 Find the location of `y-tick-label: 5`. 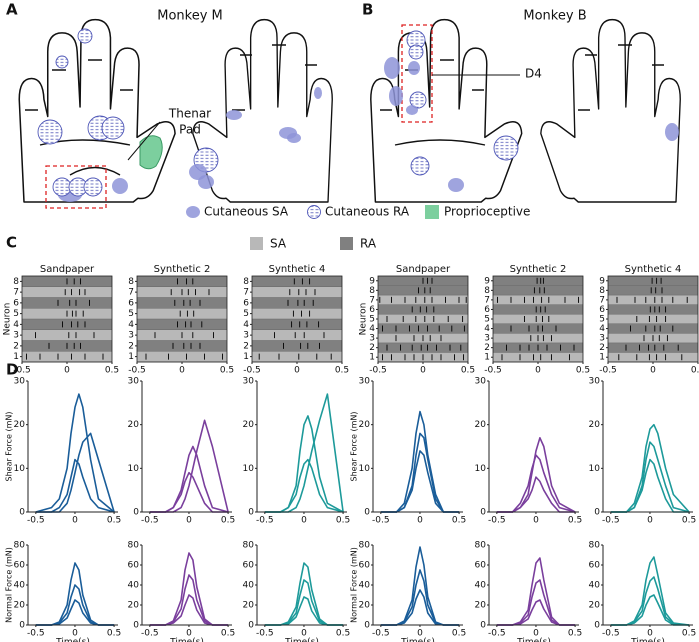

y-tick-label: 5 is located at coordinates (16, 314).